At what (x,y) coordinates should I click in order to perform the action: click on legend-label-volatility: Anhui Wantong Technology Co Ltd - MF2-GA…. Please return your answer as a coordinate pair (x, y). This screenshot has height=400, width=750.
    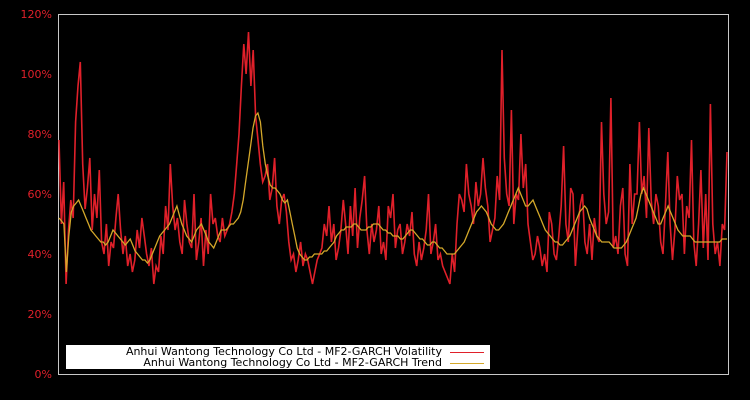
    Looking at the image, I should click on (283, 351).